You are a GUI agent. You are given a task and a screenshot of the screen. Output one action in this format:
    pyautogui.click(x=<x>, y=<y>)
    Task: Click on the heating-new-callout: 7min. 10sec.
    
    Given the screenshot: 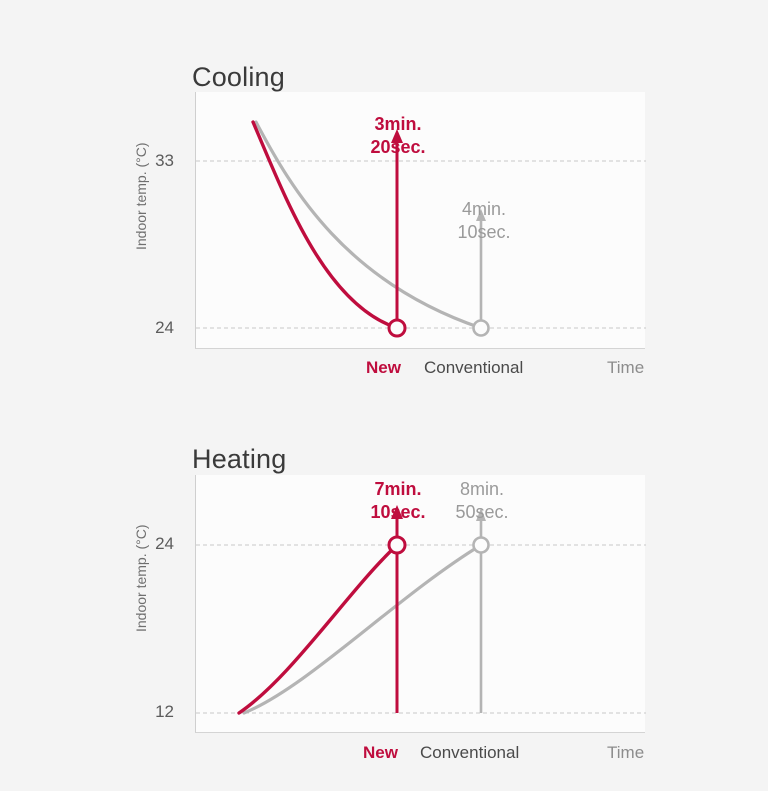 What is the action you would take?
    pyautogui.click(x=398, y=500)
    